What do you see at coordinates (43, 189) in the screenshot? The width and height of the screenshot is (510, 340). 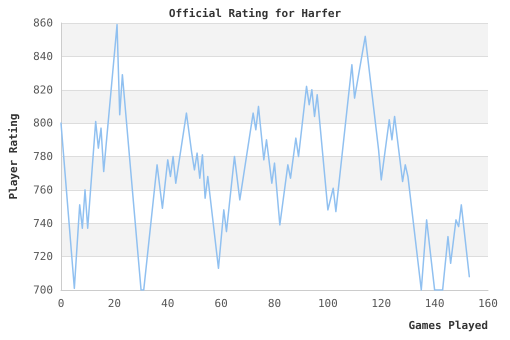 I see `y-tick-label: 760` at bounding box center [43, 189].